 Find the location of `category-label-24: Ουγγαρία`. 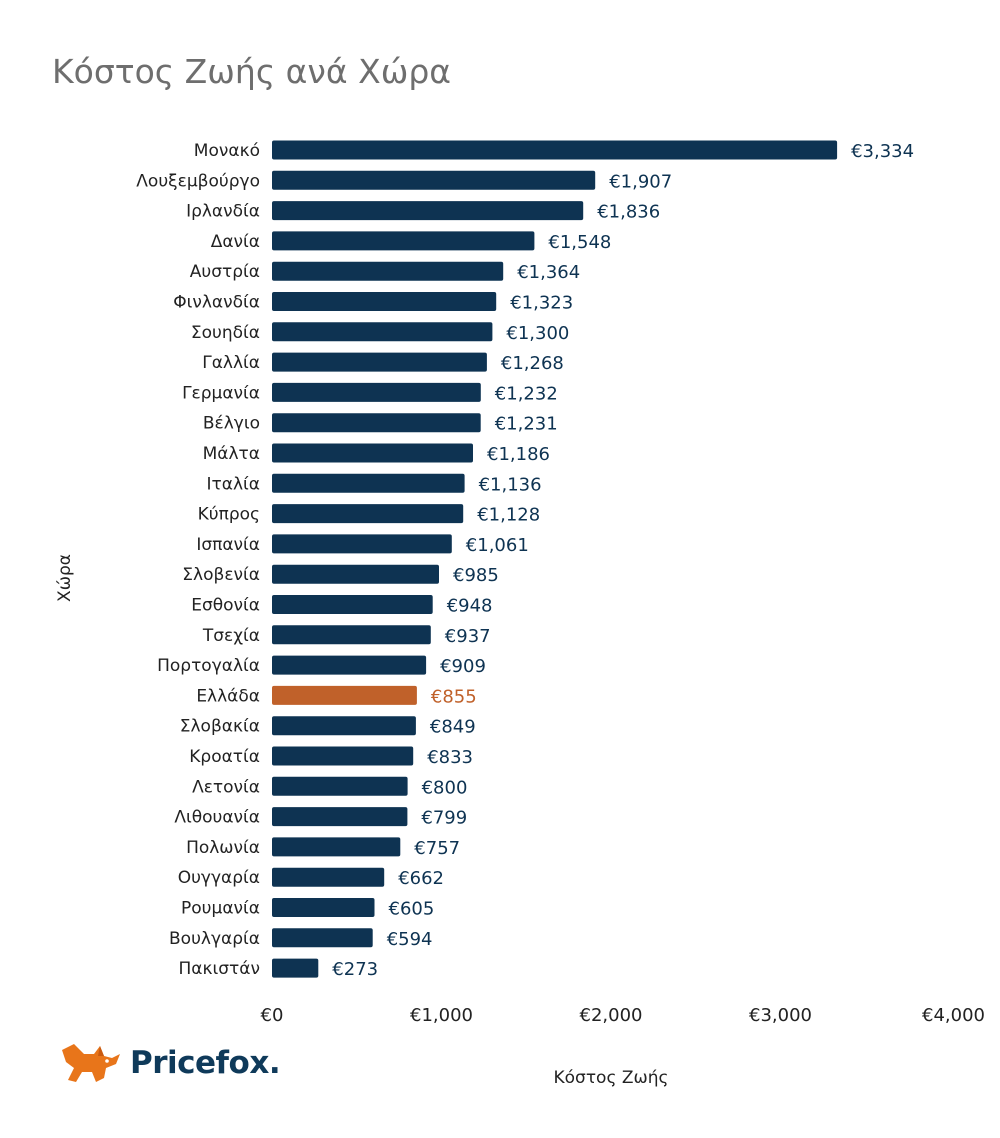

category-label-24: Ουγγαρία is located at coordinates (219, 878).